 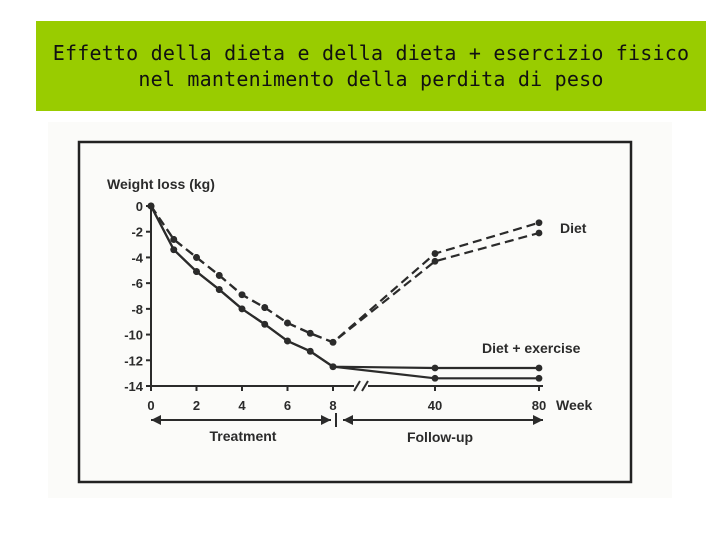 What do you see at coordinates (133, 335) in the screenshot?
I see `y-tick-label: -10` at bounding box center [133, 335].